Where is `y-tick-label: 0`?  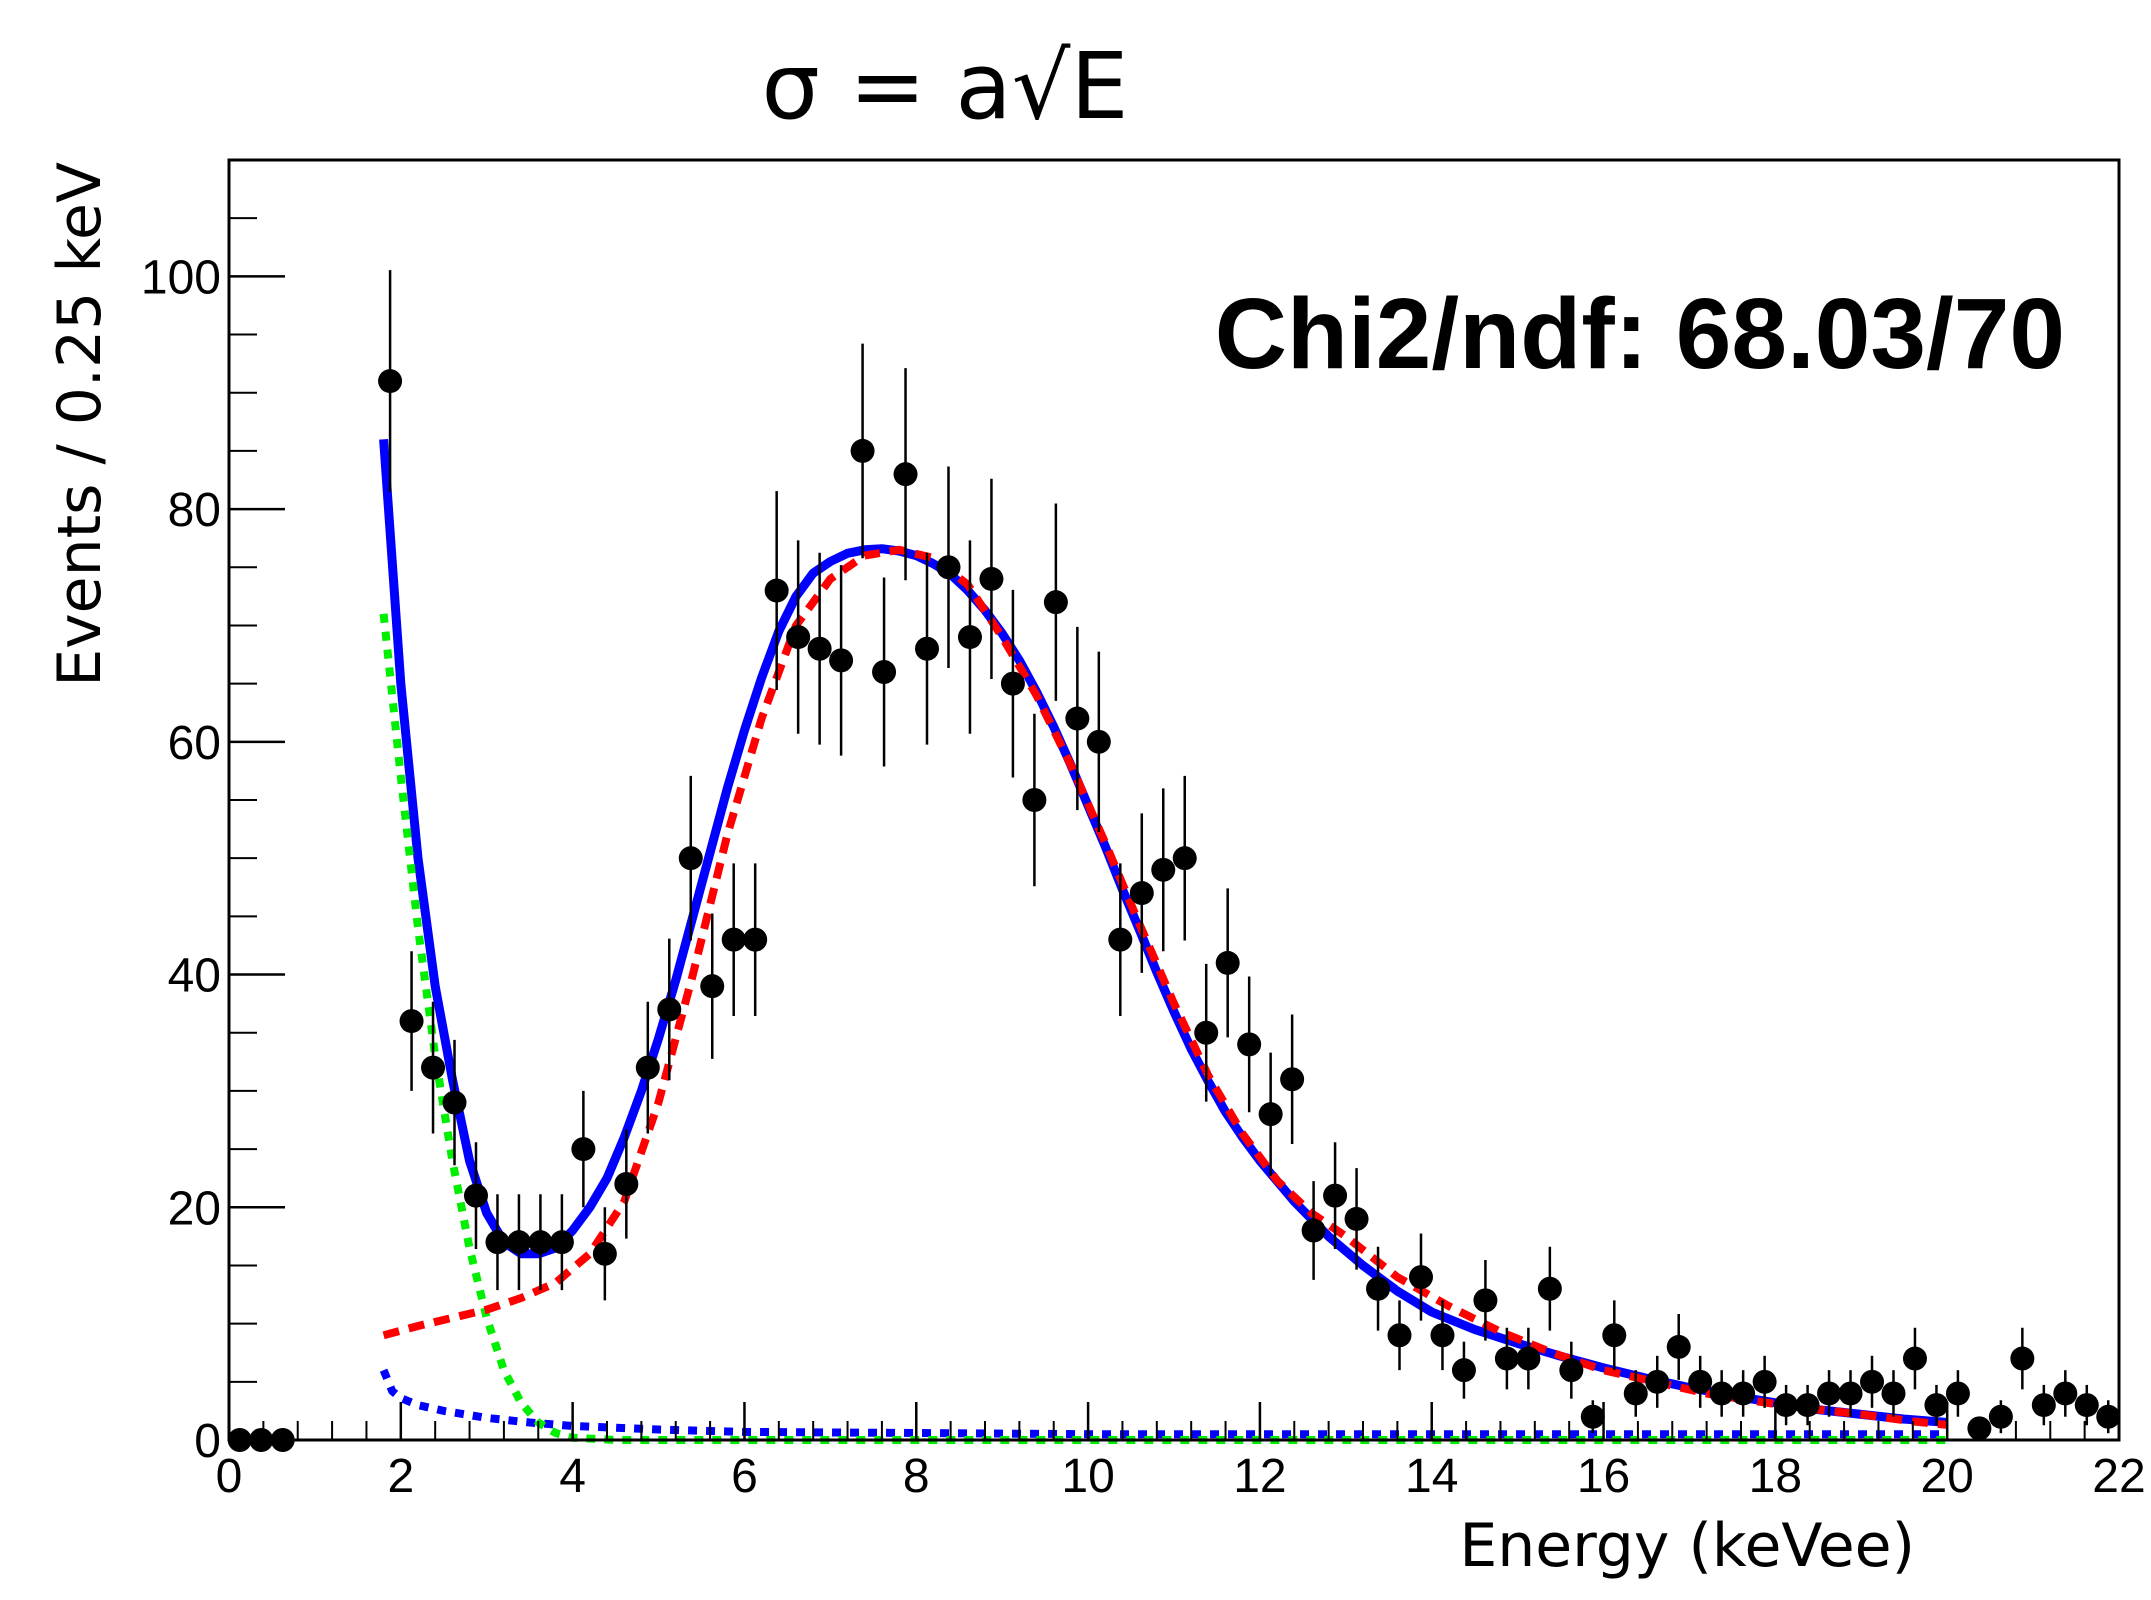
y-tick-label: 0 is located at coordinates (207, 1441).